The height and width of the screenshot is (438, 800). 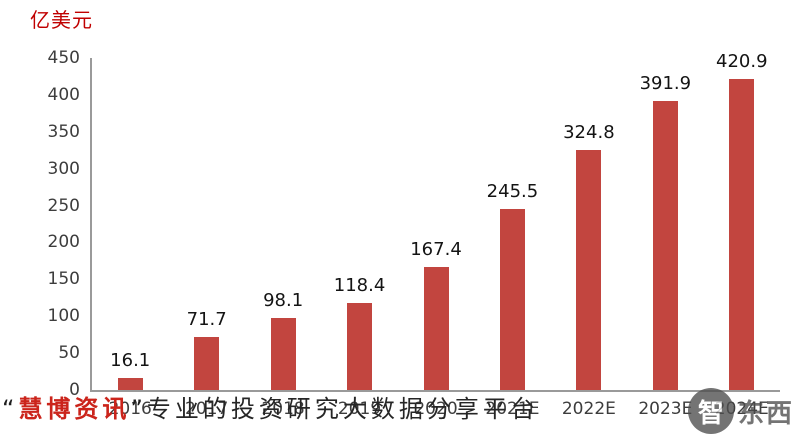 What do you see at coordinates (63, 131) in the screenshot?
I see `y-tick-label-350: 350` at bounding box center [63, 131].